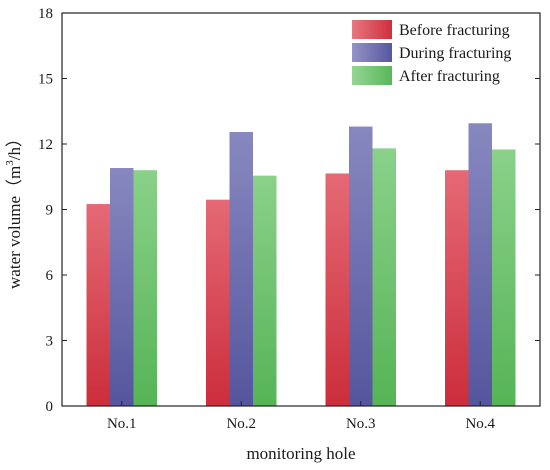 Image resolution: width=550 pixels, height=470 pixels. What do you see at coordinates (14, 145) in the screenshot?
I see `y-axis-label-suffix: /h）` at bounding box center [14, 145].